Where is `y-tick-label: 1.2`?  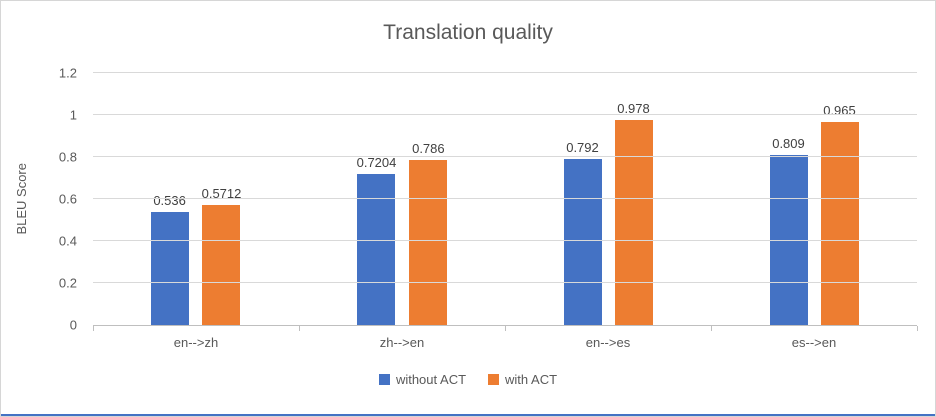
y-tick-label: 1.2 is located at coordinates (67, 73).